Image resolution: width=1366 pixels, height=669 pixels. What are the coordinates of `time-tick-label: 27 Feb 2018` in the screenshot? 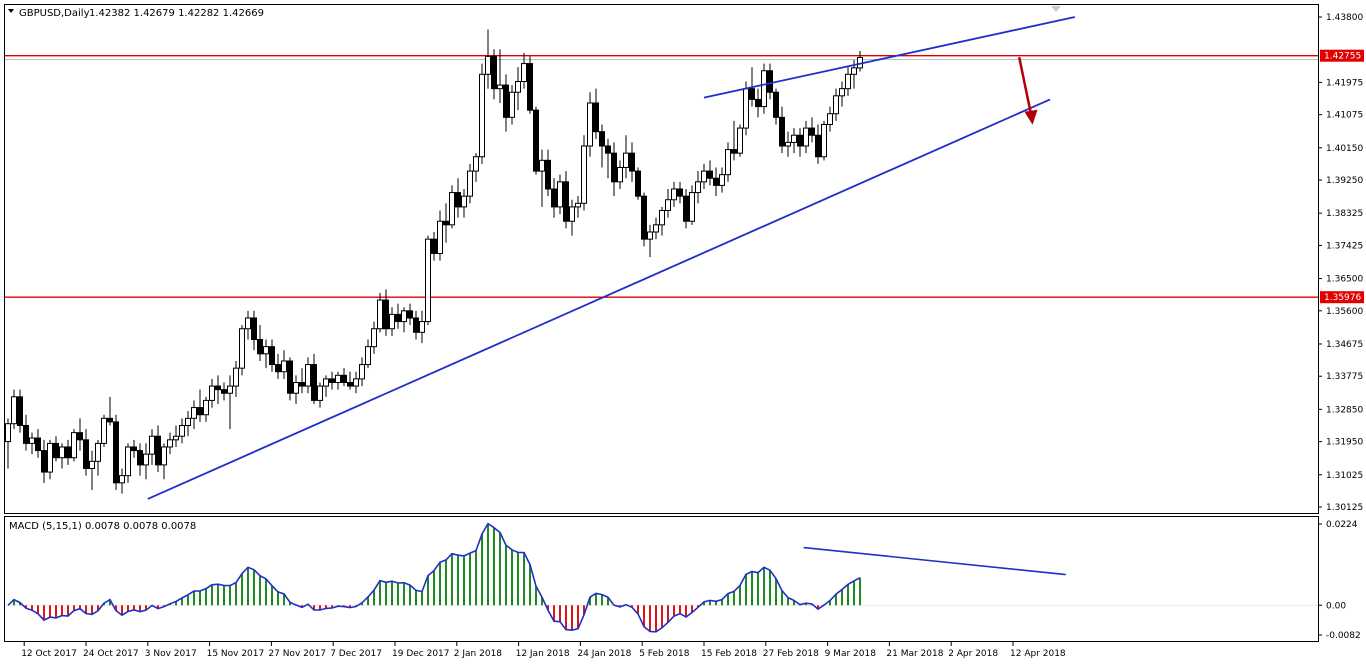 It's located at (791, 654).